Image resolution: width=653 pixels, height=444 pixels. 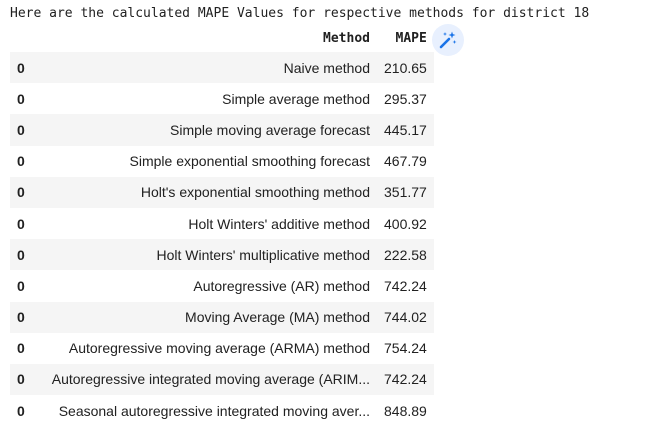 What do you see at coordinates (405, 410) in the screenshot?
I see `mape-cell: 848.89` at bounding box center [405, 410].